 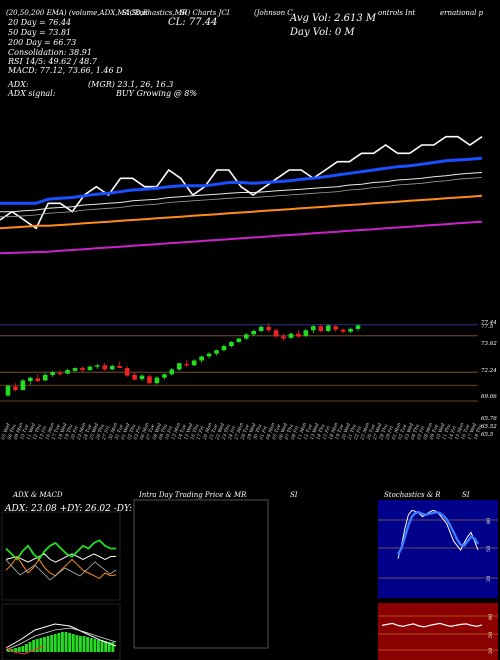 What do you see at coordinates (358, 433) in the screenshot?
I see `date-tick: 22 Fri` at bounding box center [358, 433].